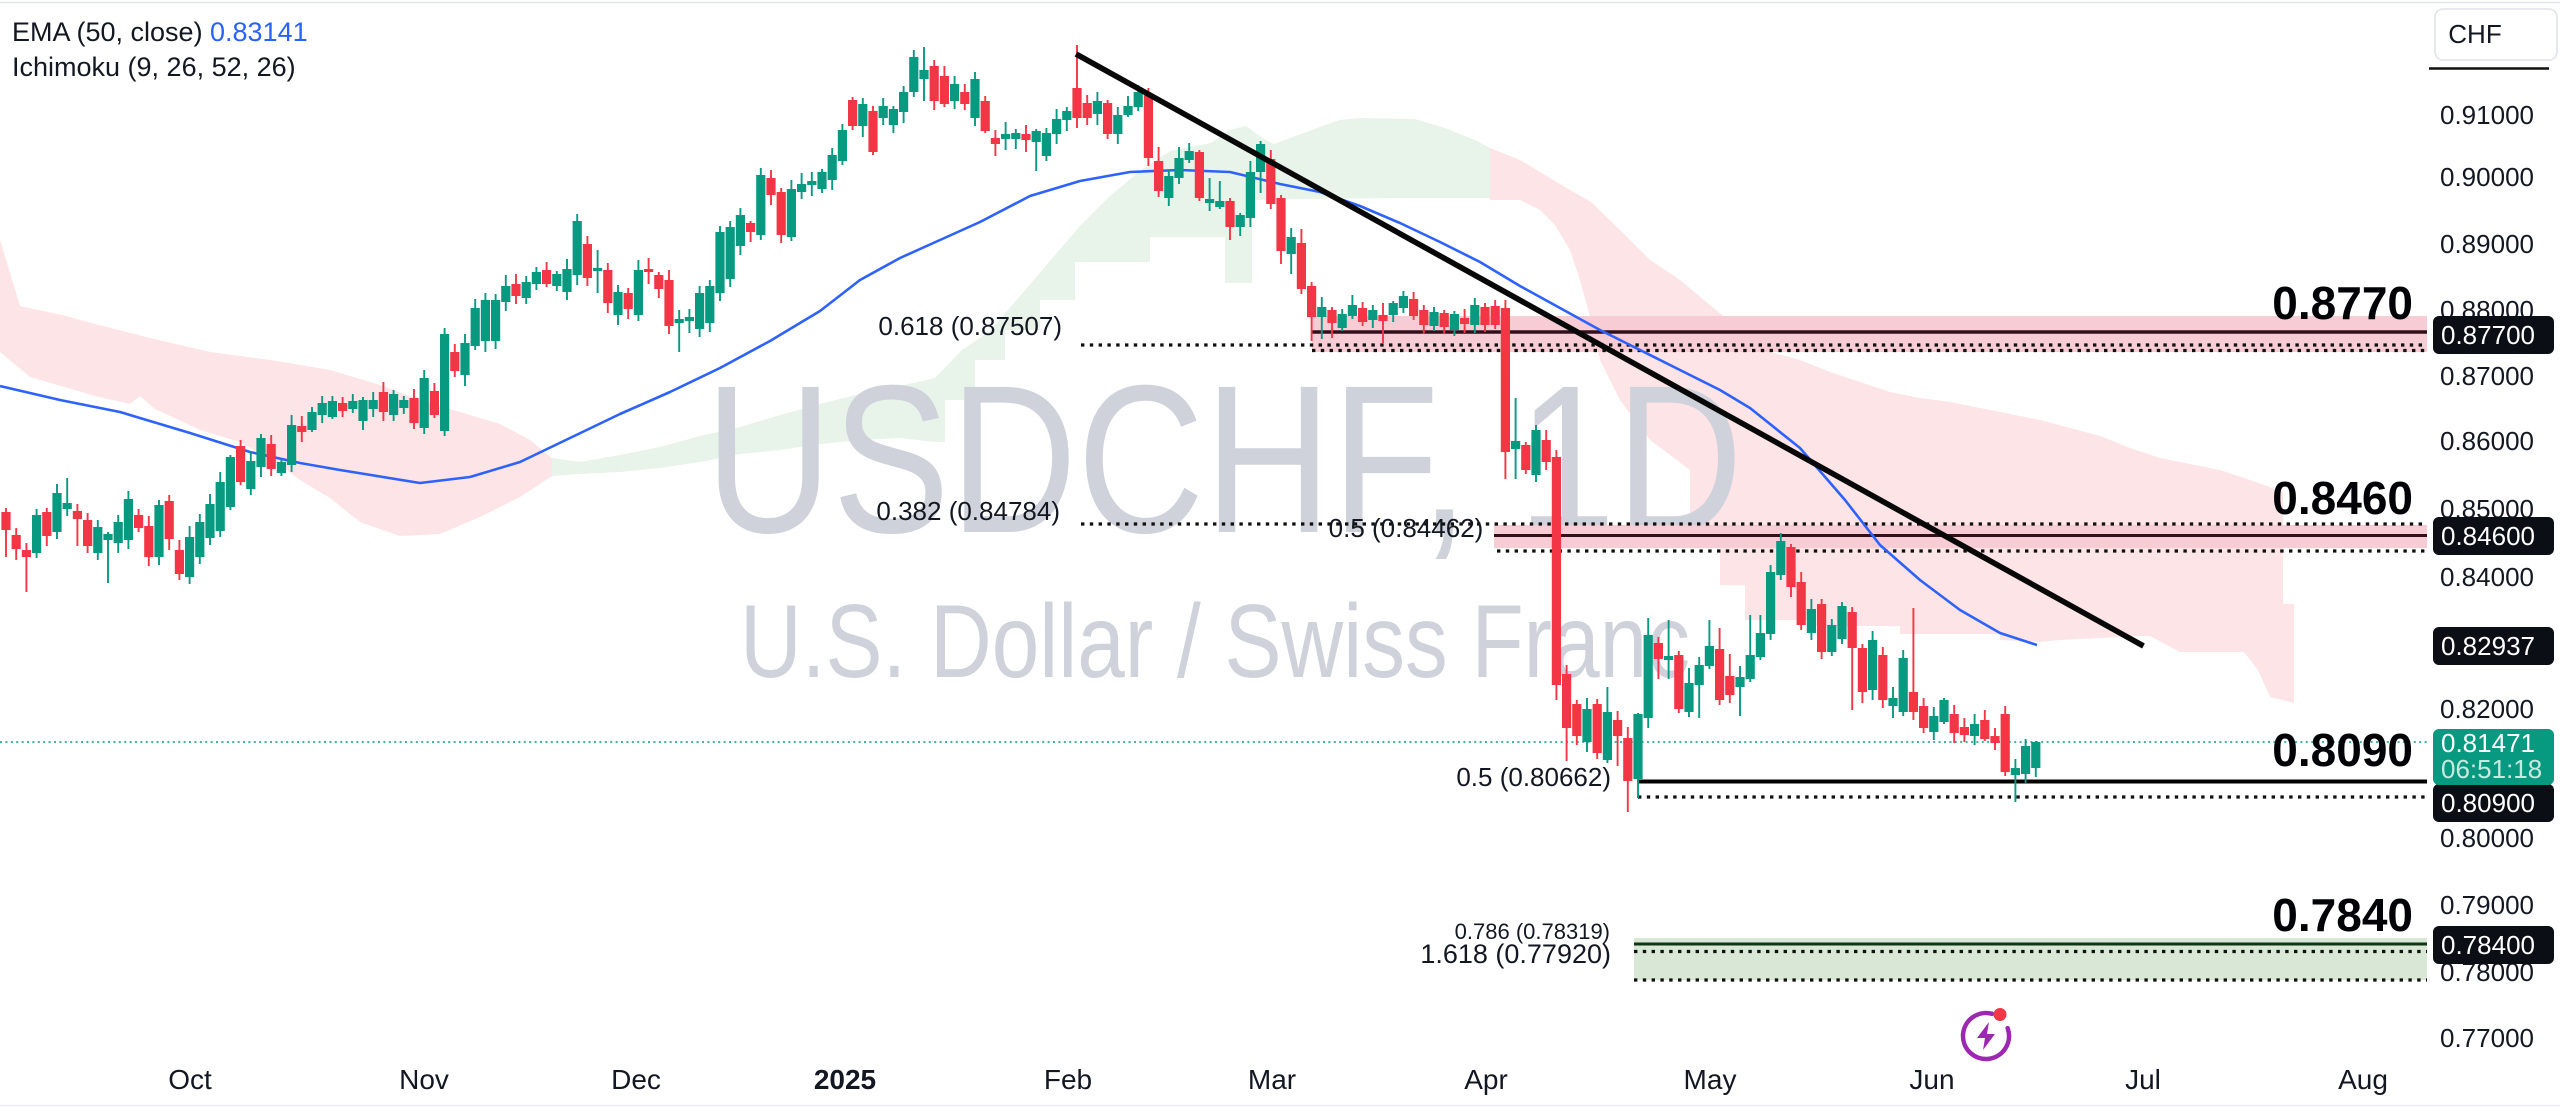 Image resolution: width=2560 pixels, height=1107 pixels. Describe the element at coordinates (154, 67) in the screenshot. I see `svg-text: Ichimoku (9, 26, 52, 26)` at that location.